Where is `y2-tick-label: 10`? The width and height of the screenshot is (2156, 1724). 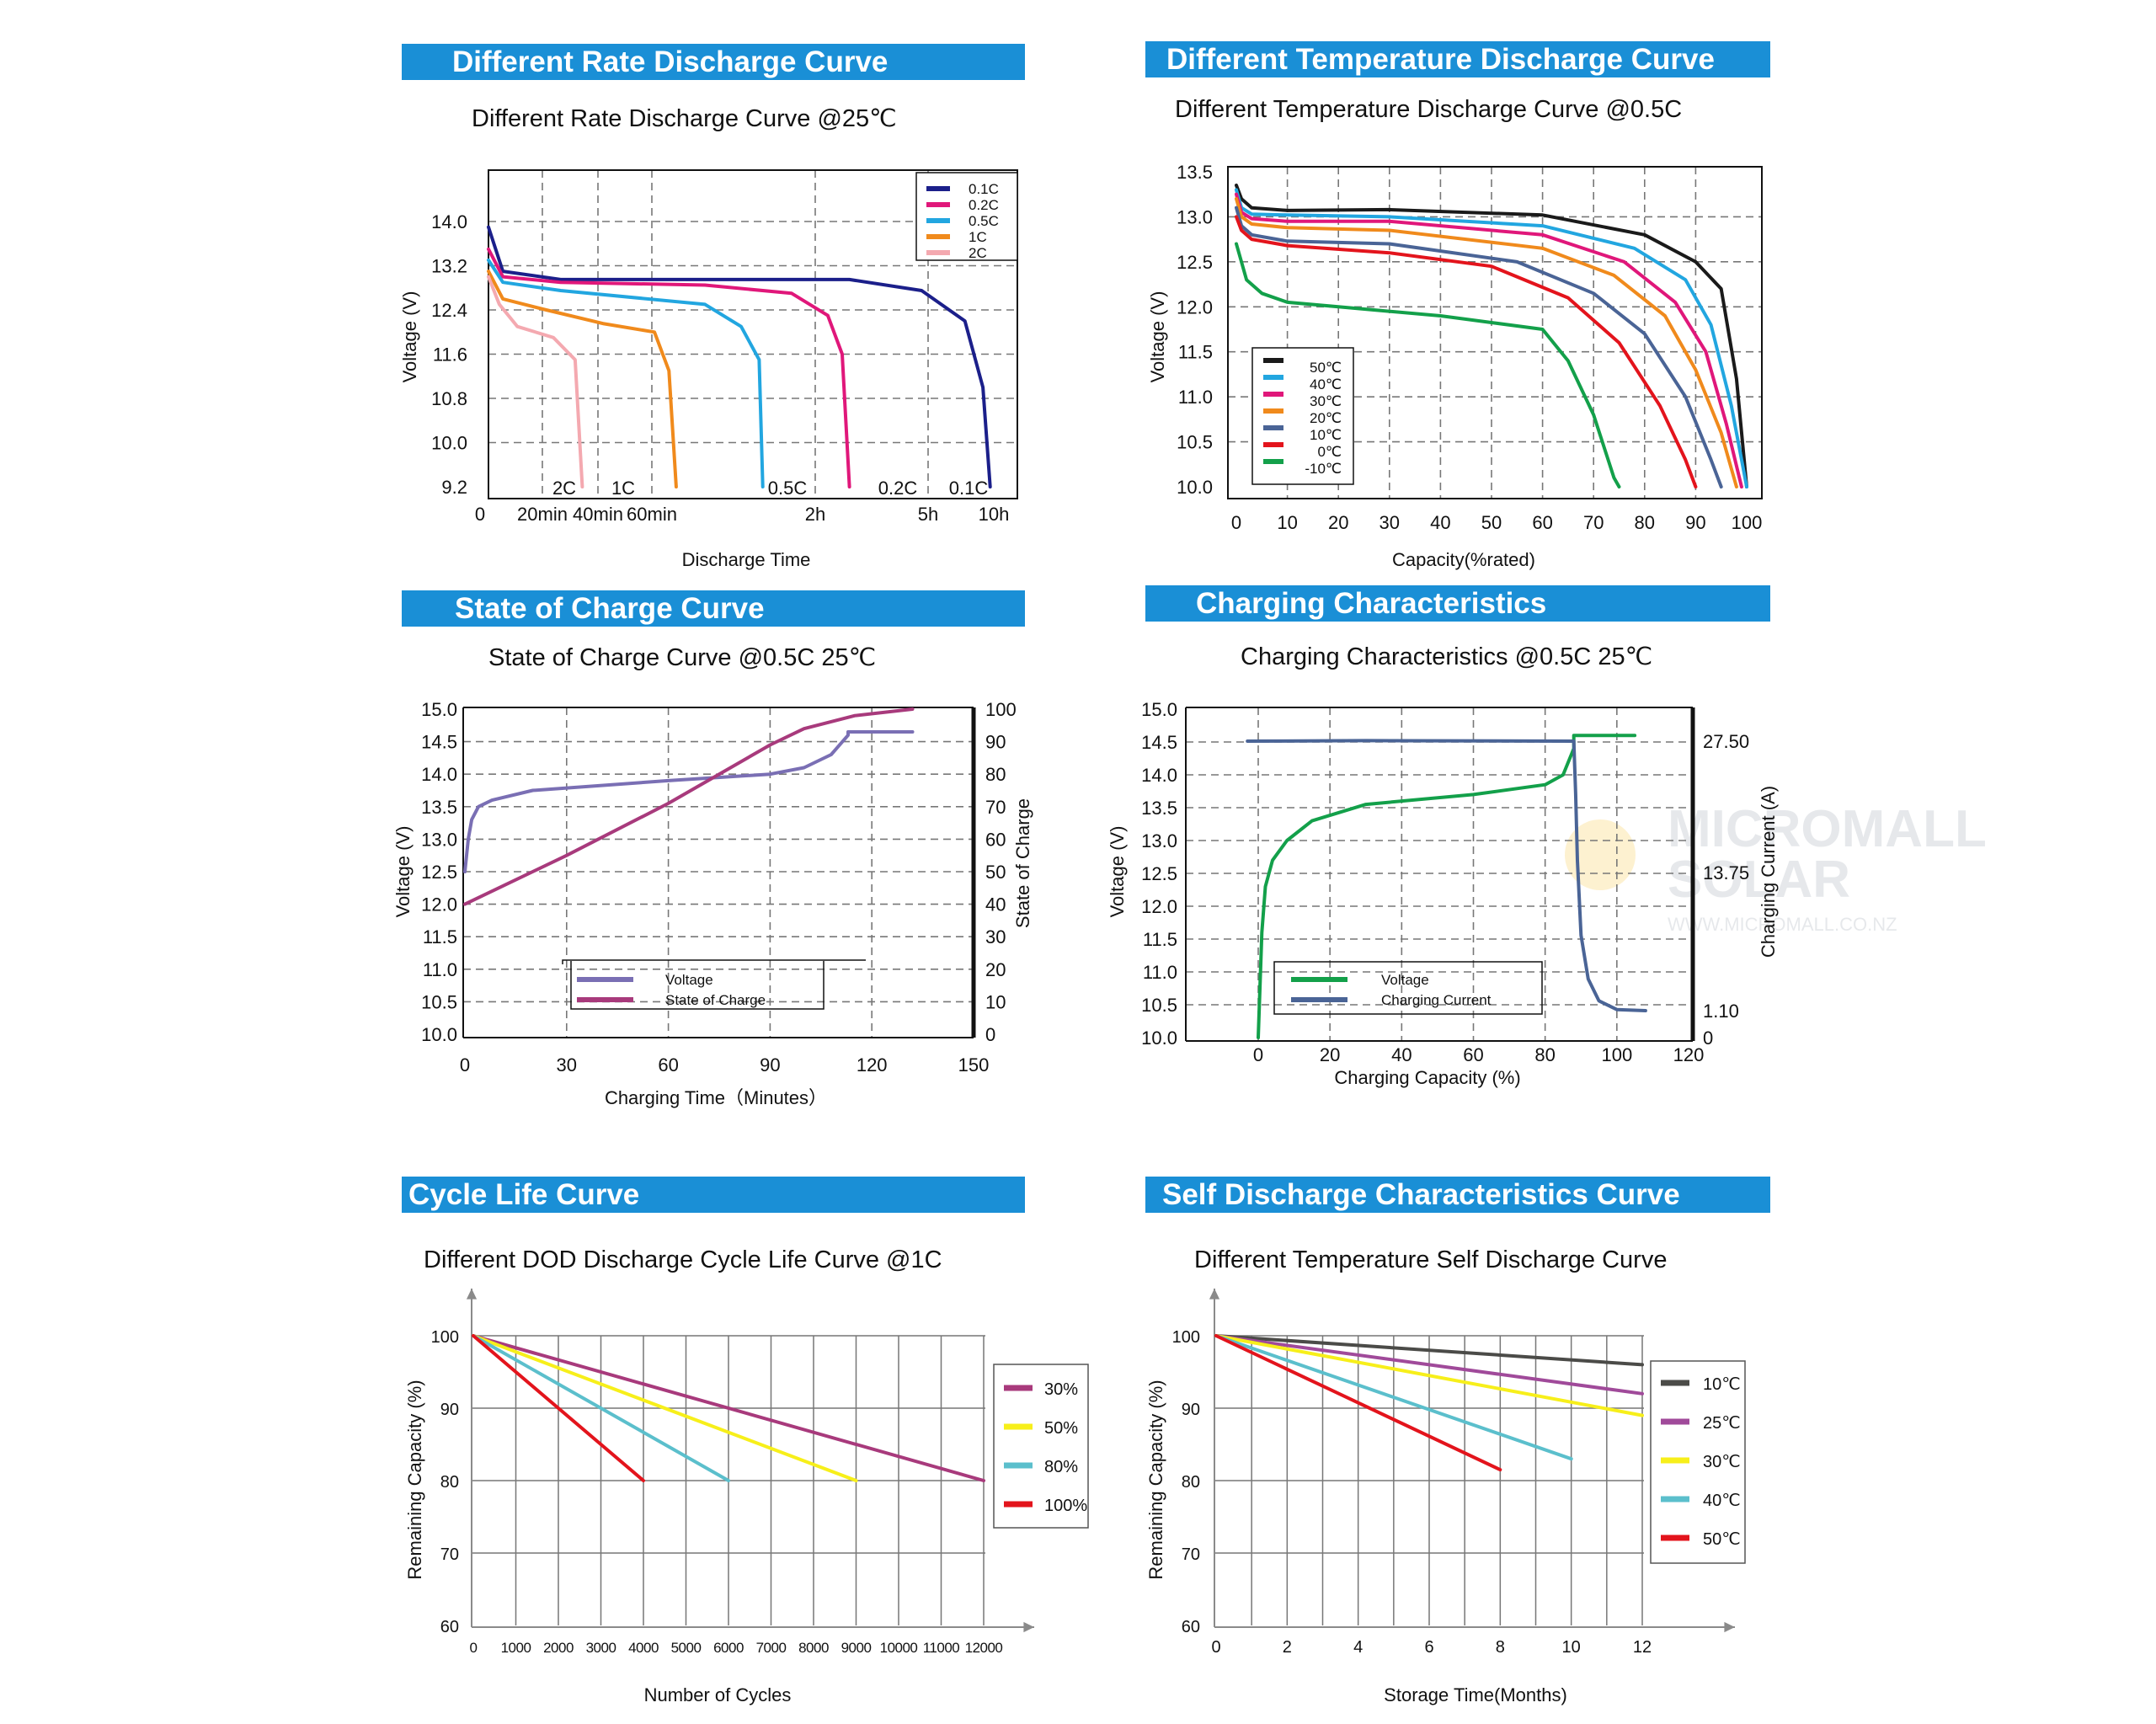
y2-tick-label: 10 is located at coordinates (995, 1001).